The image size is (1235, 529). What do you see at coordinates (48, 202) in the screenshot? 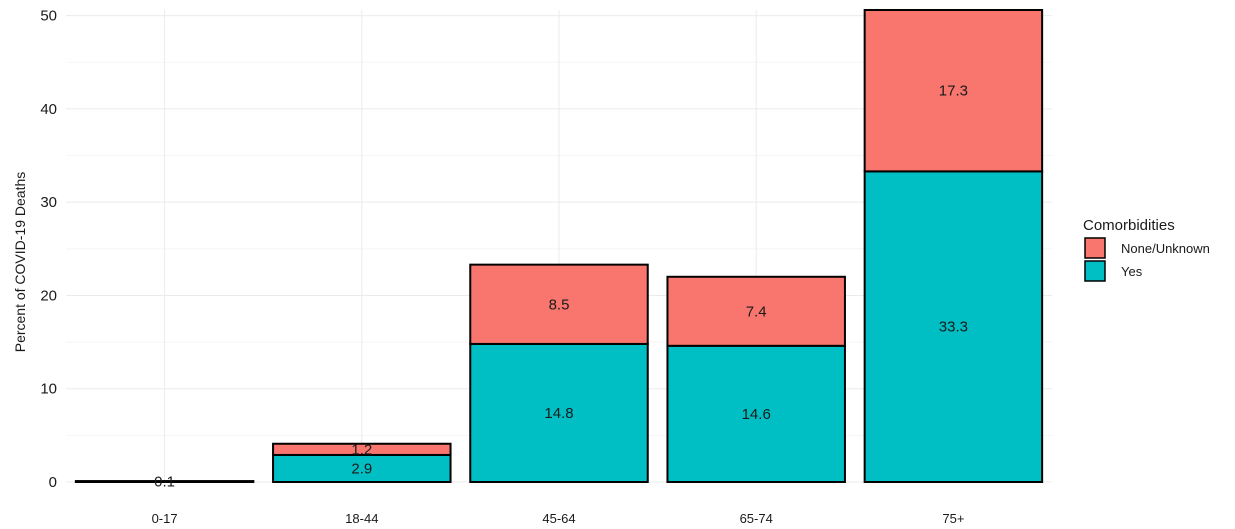
I see `y-tick-label: 30` at bounding box center [48, 202].